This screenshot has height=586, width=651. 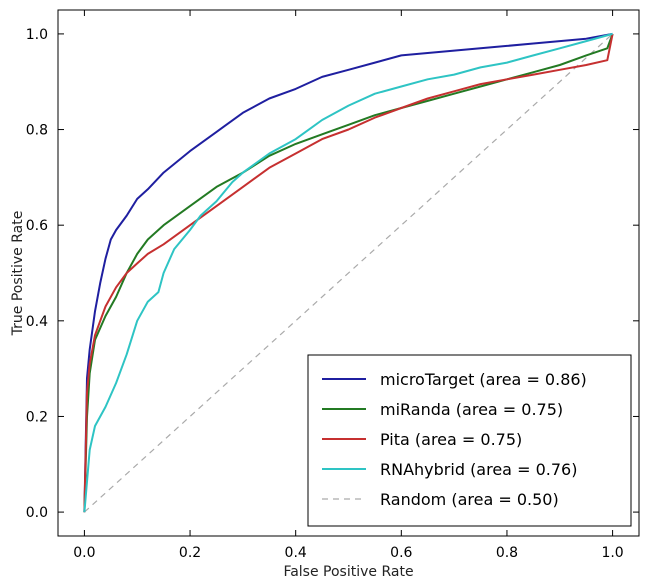 What do you see at coordinates (190, 553) in the screenshot?
I see `x-tick-label: 0.2` at bounding box center [190, 553].